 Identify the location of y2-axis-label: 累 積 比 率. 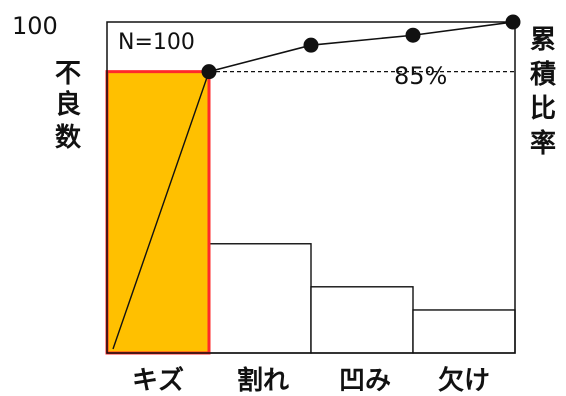
(543, 92).